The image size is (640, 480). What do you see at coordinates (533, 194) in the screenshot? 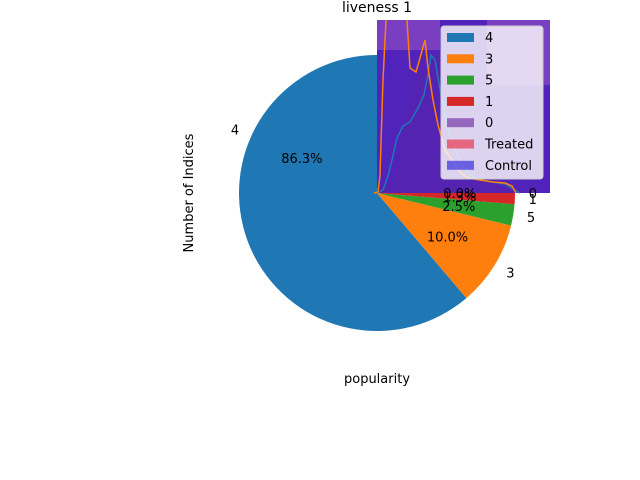
I see `pie-label-0: 0` at bounding box center [533, 194].